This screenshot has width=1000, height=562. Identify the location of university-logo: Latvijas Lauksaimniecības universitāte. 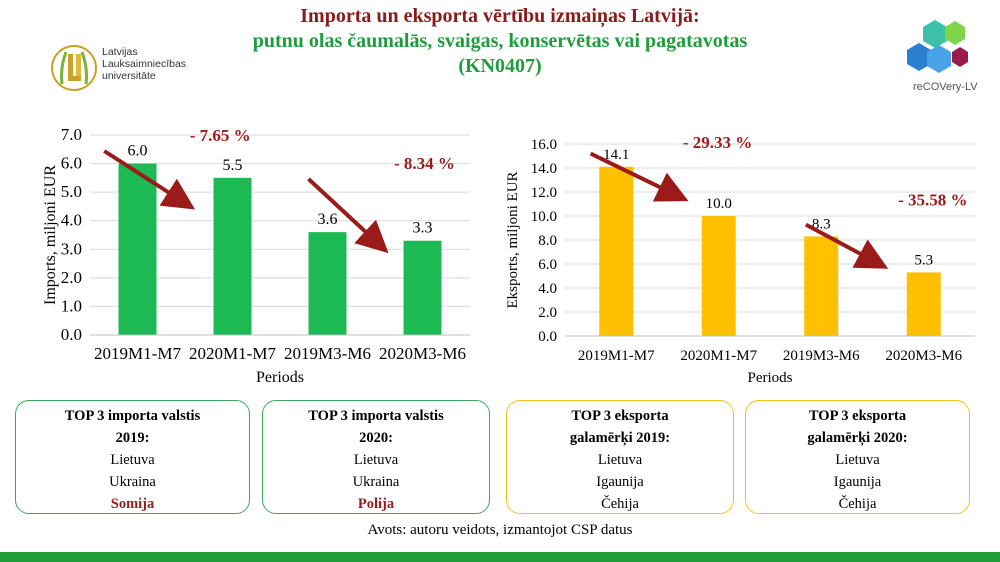
(130, 68).